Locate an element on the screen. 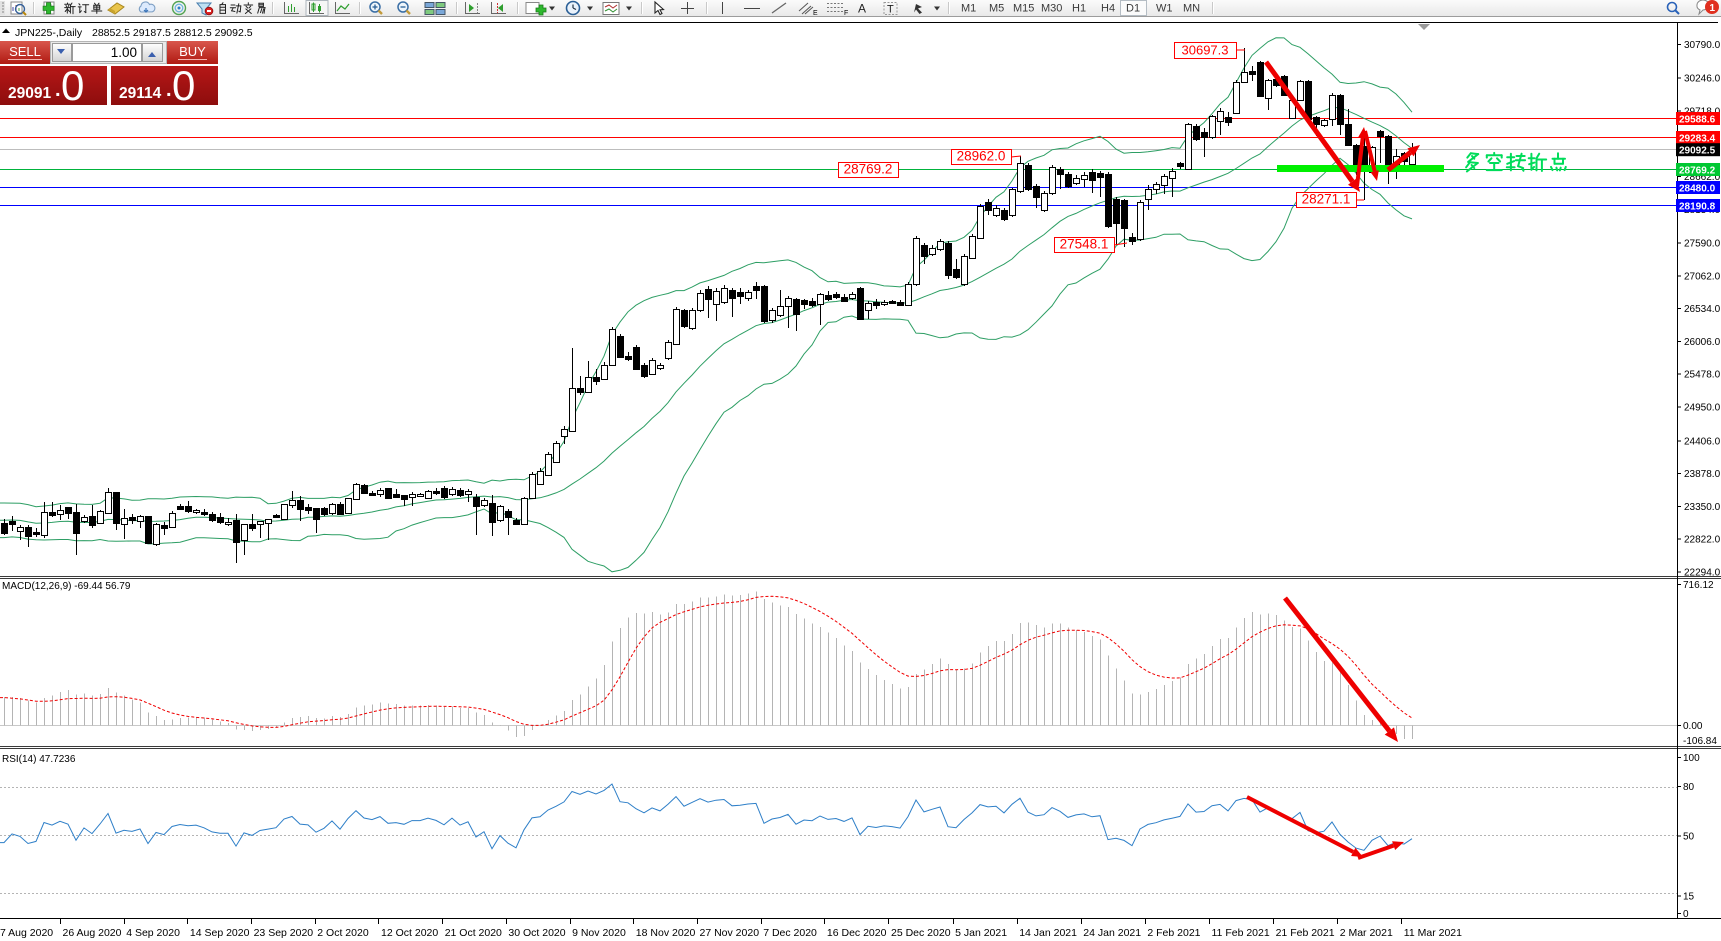 The width and height of the screenshot is (1721, 941). svg-text: H4 is located at coordinates (1108, 9).